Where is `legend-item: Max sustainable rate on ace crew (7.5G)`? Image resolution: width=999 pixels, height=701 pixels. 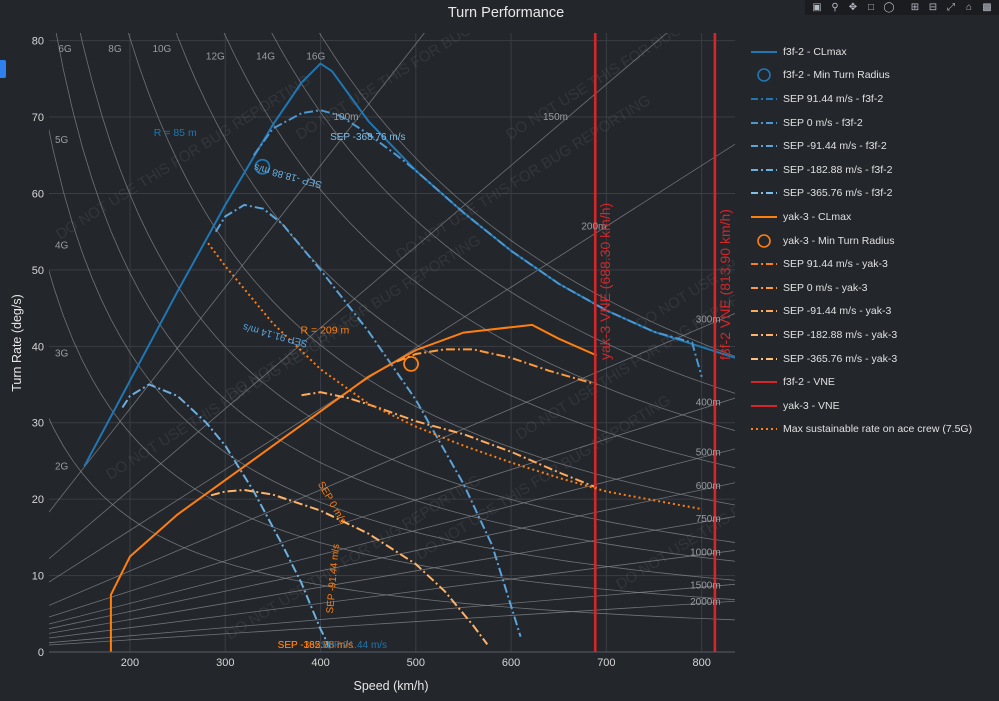
legend-item: Max sustainable rate on ace crew (7.5G) is located at coordinates (873, 430).